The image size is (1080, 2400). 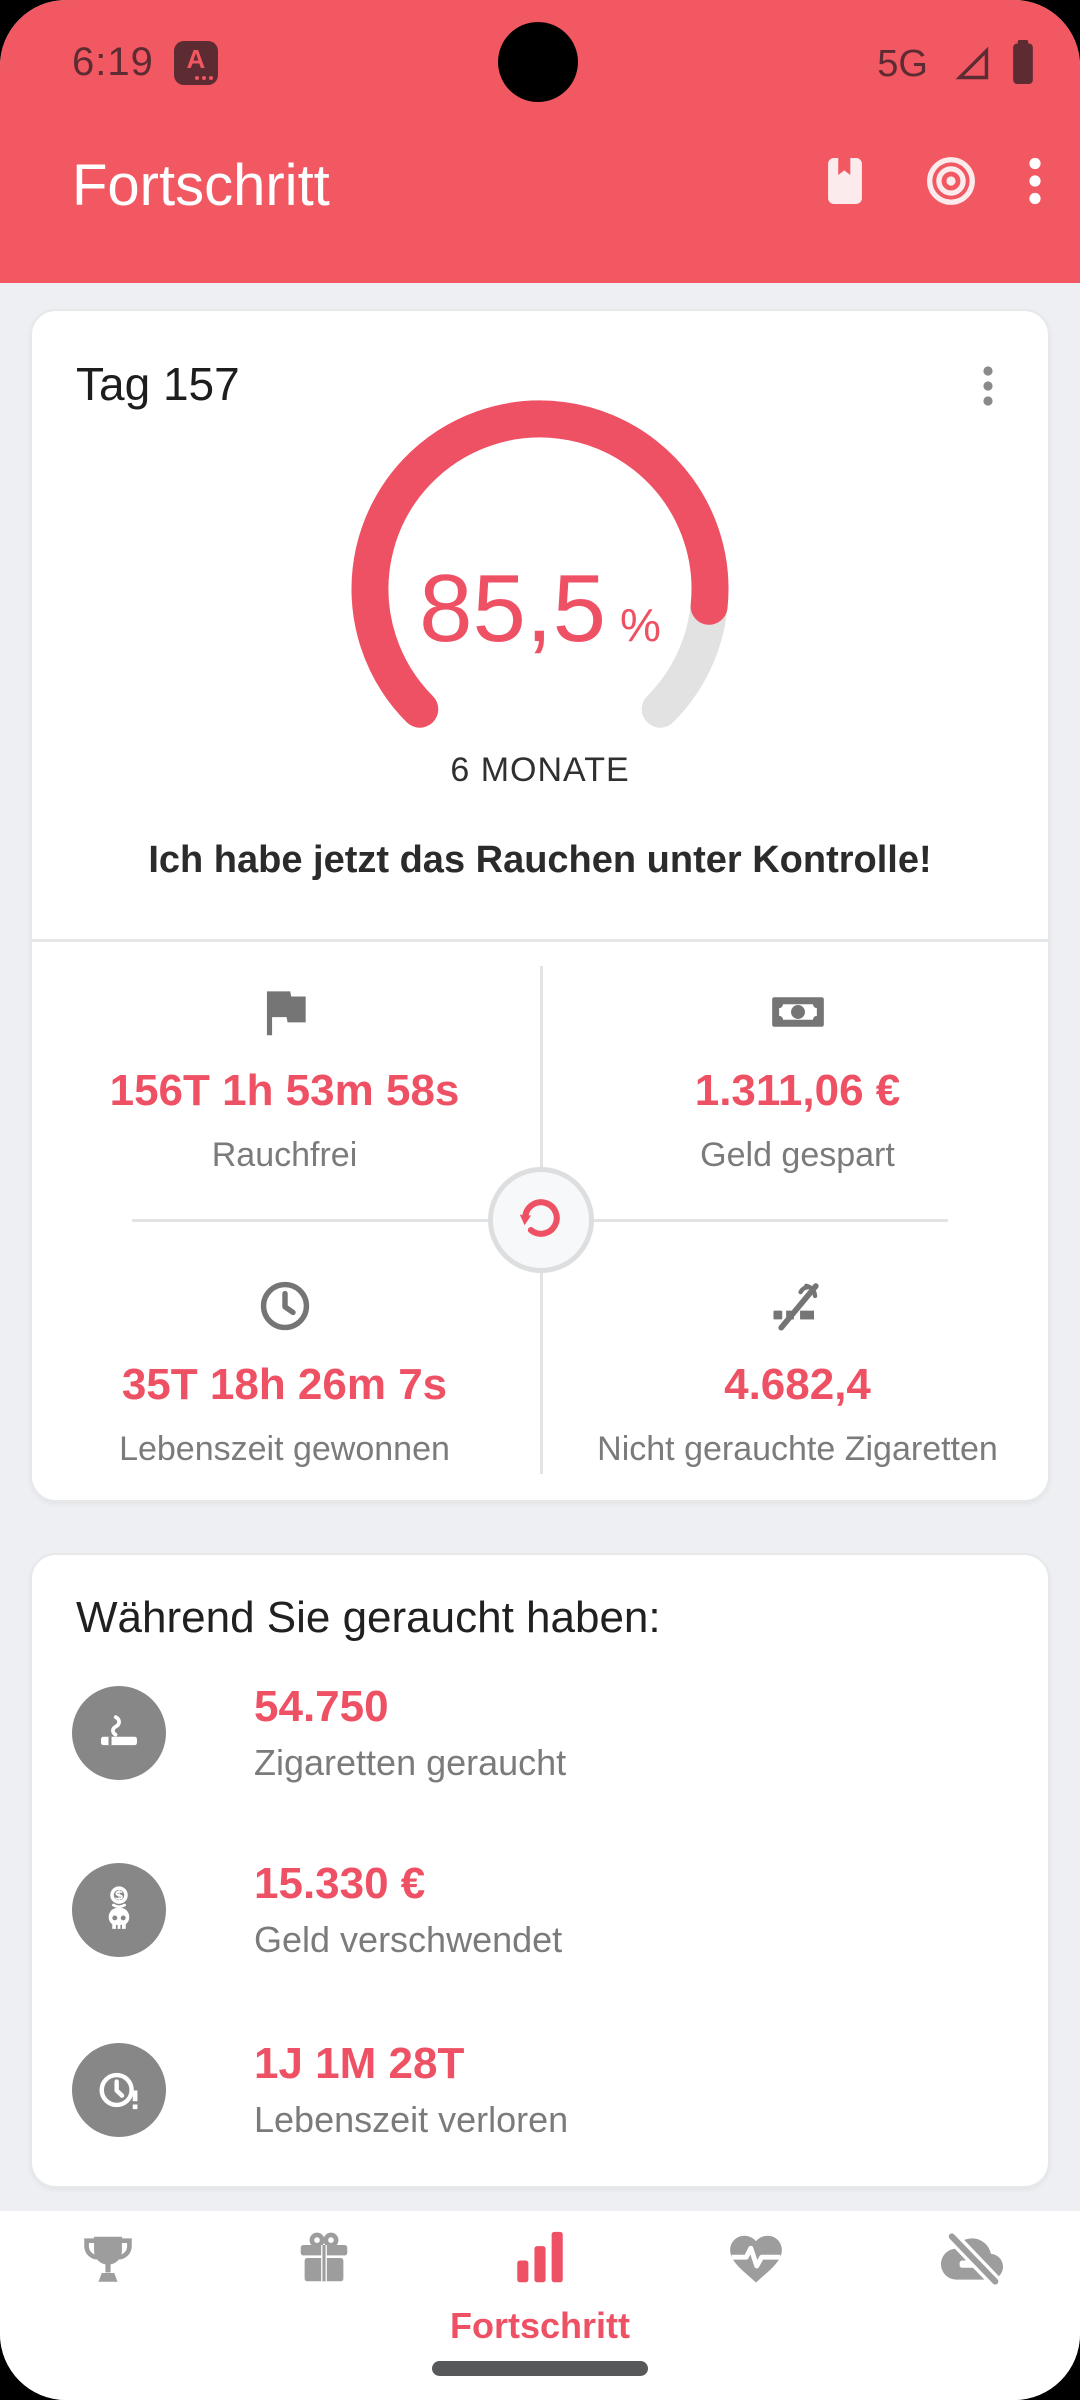 What do you see at coordinates (972, 2261) in the screenshot?
I see `no-smoking-icon` at bounding box center [972, 2261].